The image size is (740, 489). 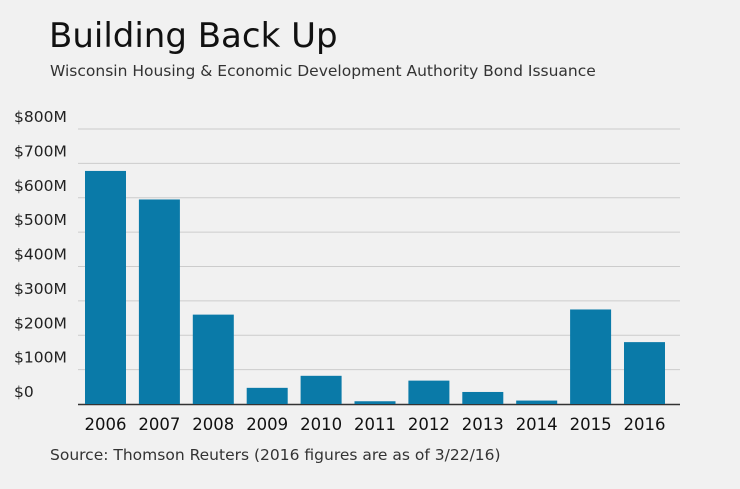 What do you see at coordinates (40, 117) in the screenshot?
I see `y-tick-label: $800M` at bounding box center [40, 117].